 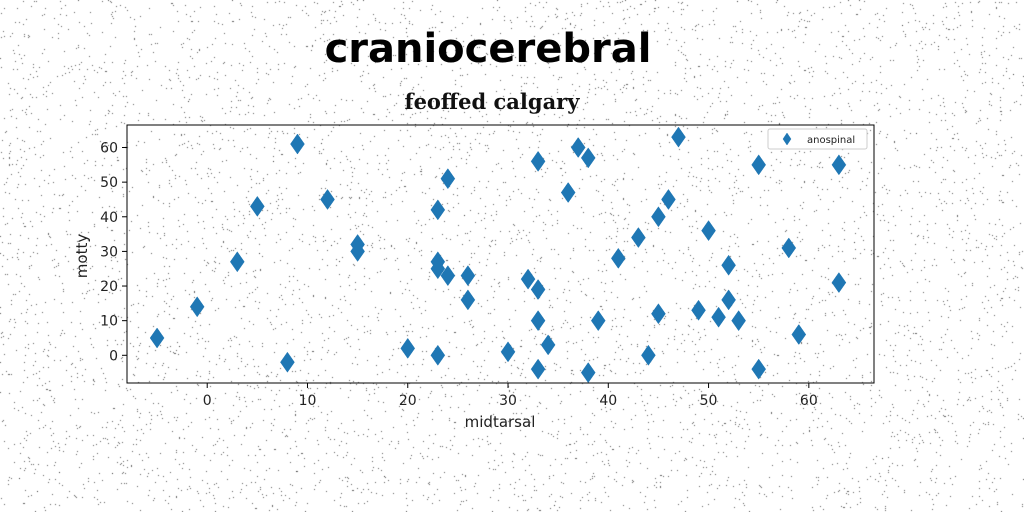 I want to click on x-tick-label: 20, so click(x=408, y=401).